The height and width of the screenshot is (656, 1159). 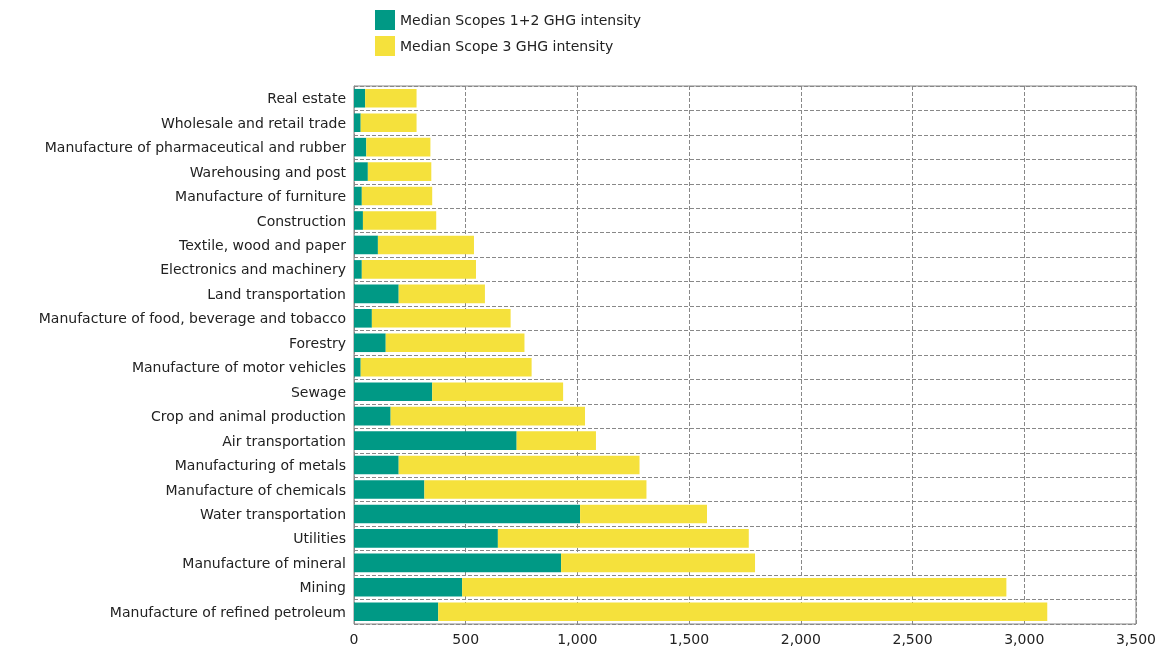 I want to click on x-tick-label: 0, so click(x=354, y=639).